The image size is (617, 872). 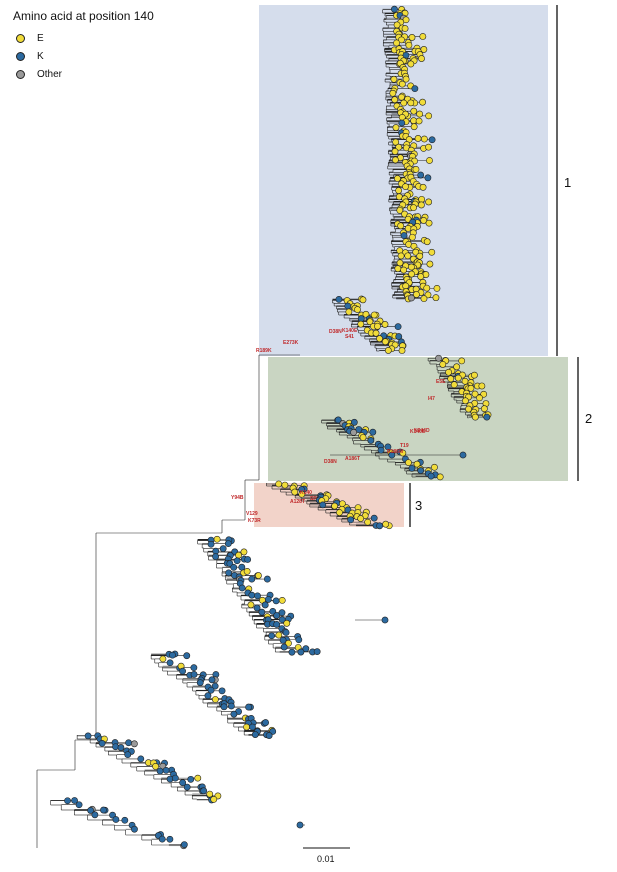 I want to click on mutation-label: S41, so click(x=349, y=337).